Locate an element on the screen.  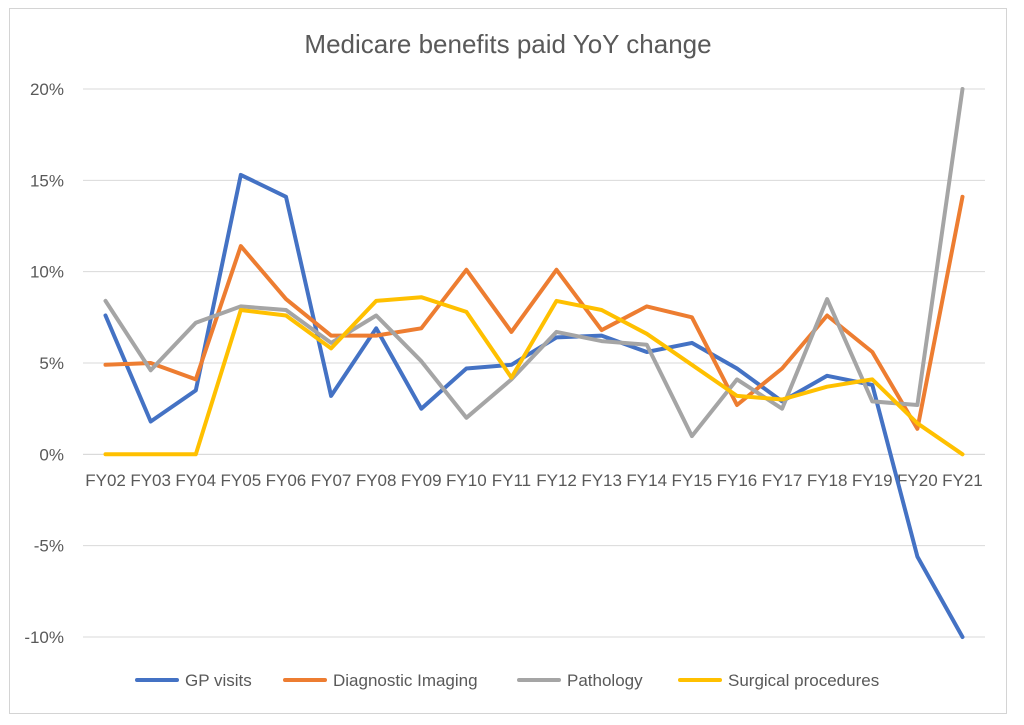
y-axis: 20% 15% 10% 5% 0% -5% -10% is located at coordinates (44, 363).